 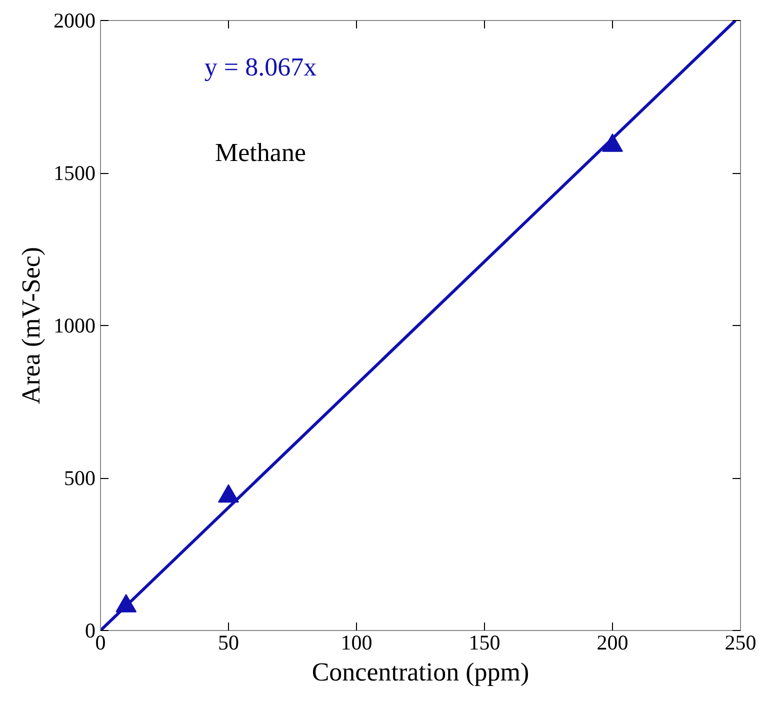 I want to click on point, so click(x=228, y=493).